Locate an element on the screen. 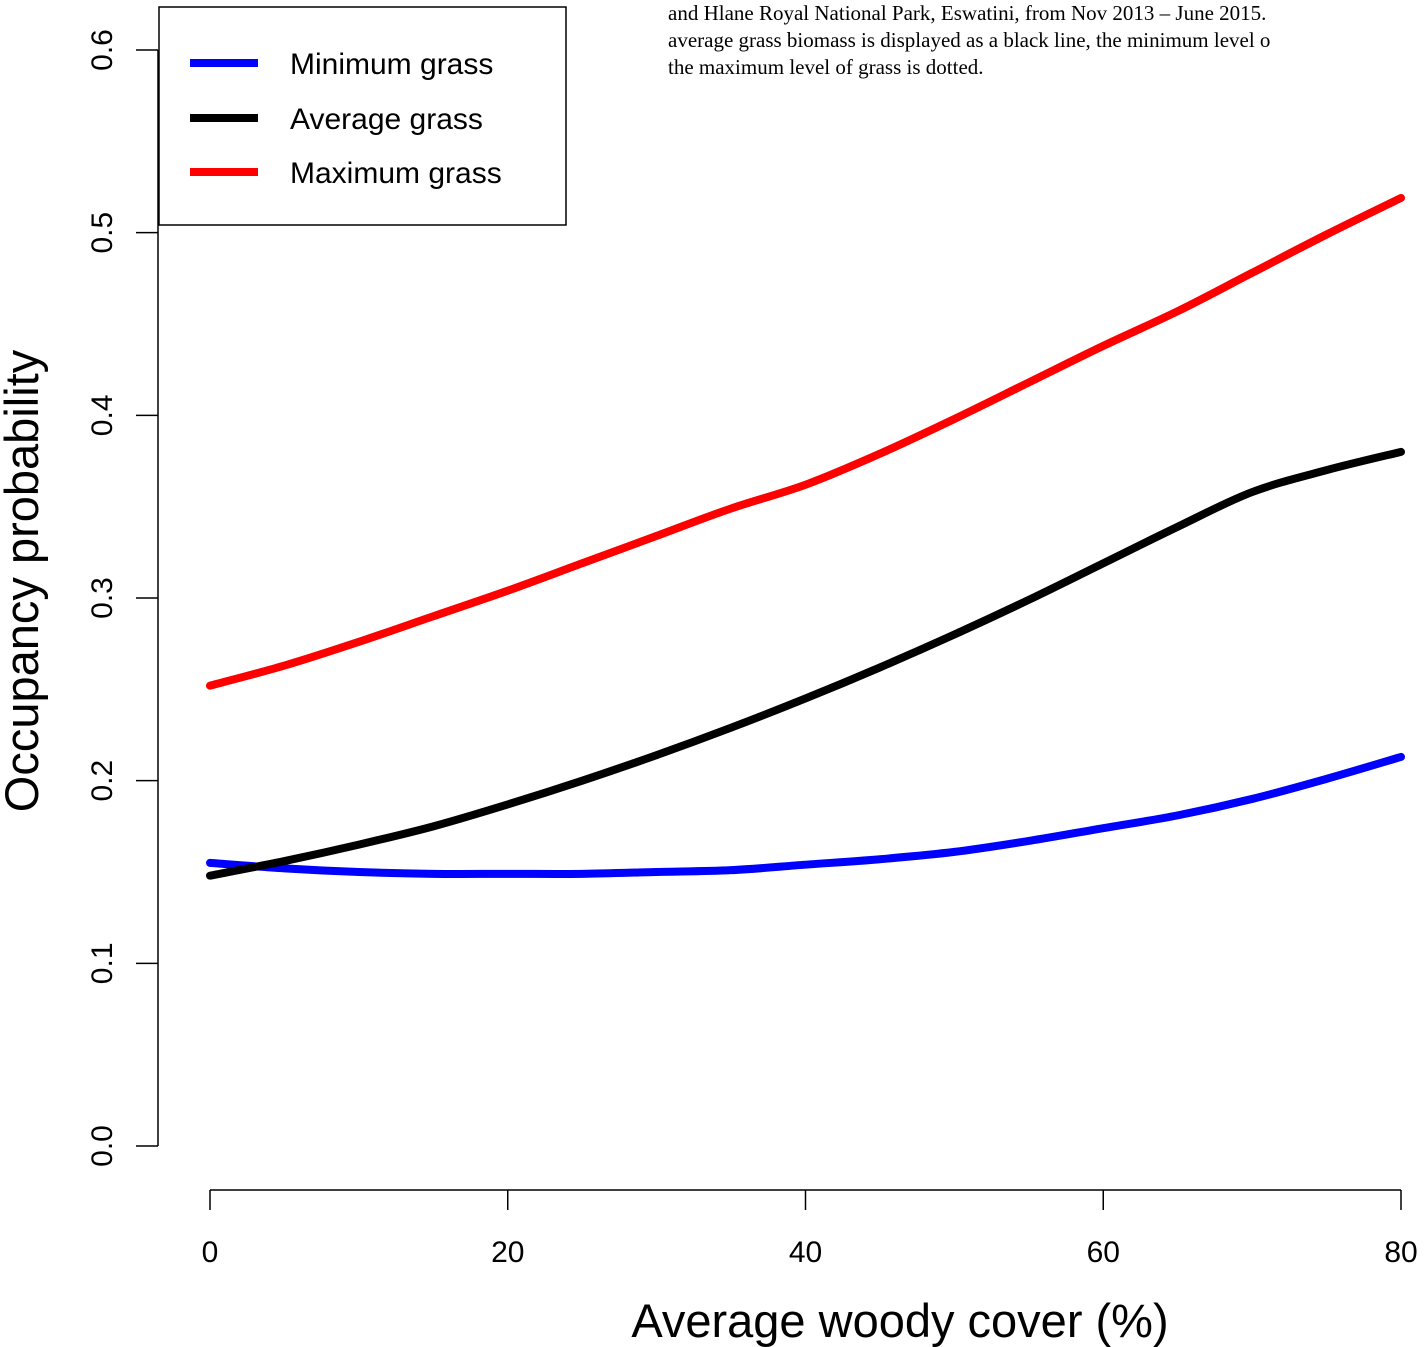 The image size is (1424, 1347). legend-items: Minimum grass Average grass Maximum grass is located at coordinates (346, 119).